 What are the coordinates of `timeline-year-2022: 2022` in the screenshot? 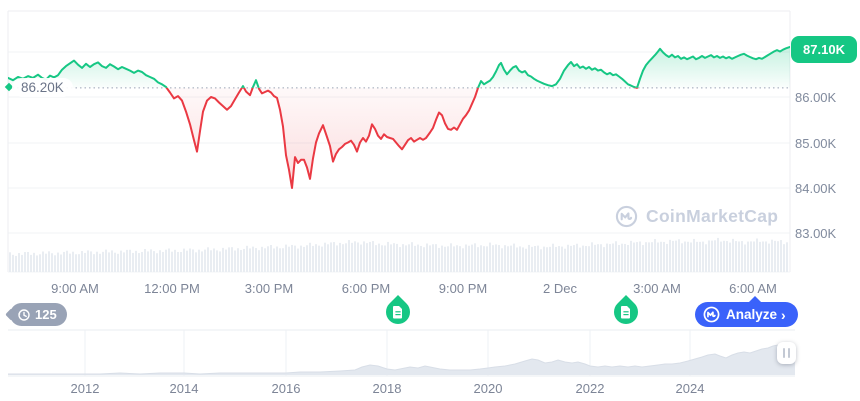 It's located at (590, 388).